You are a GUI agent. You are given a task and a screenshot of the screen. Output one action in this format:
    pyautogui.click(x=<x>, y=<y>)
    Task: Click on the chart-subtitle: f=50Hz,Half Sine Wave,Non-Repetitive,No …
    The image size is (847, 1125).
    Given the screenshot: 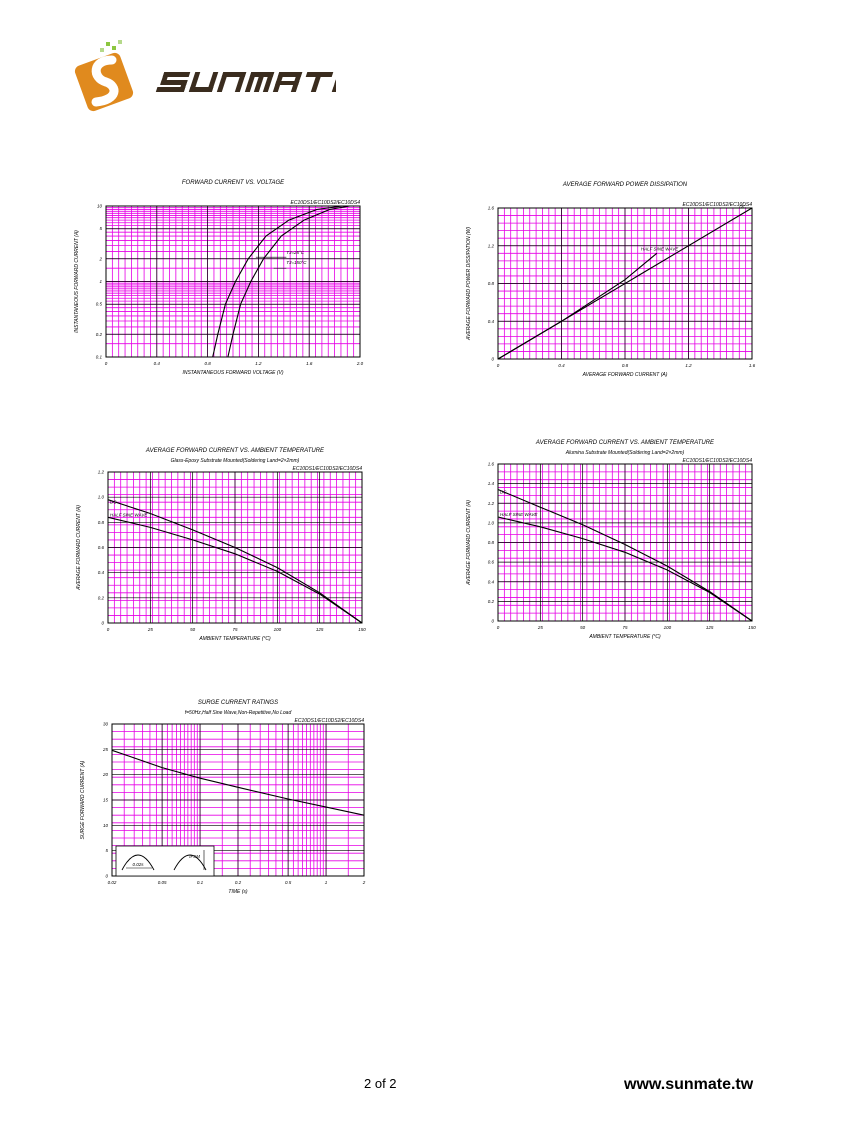 What is the action you would take?
    pyautogui.click(x=238, y=713)
    